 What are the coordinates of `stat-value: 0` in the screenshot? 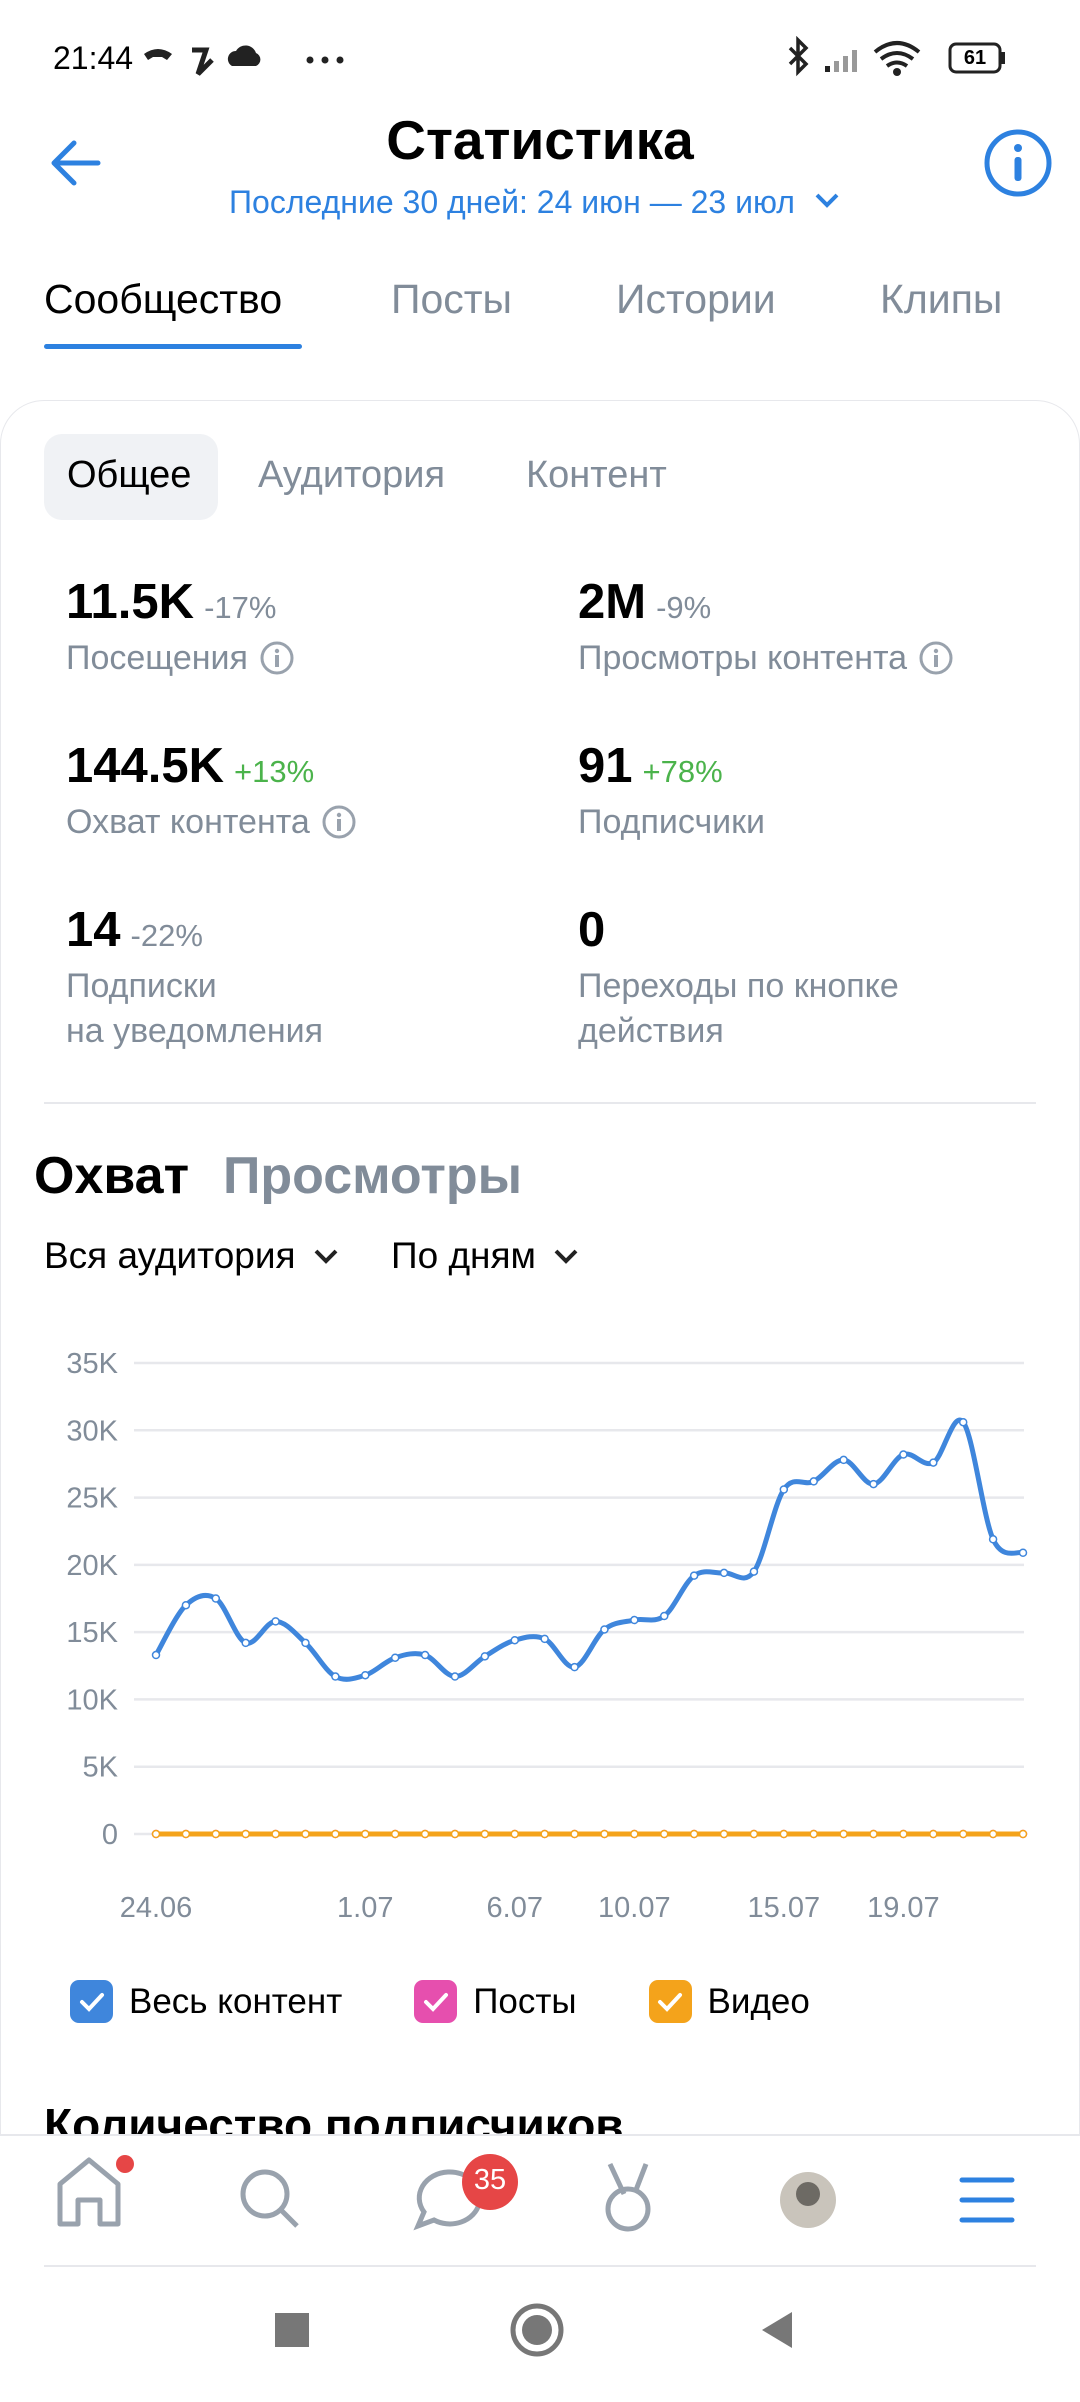 It's located at (592, 930).